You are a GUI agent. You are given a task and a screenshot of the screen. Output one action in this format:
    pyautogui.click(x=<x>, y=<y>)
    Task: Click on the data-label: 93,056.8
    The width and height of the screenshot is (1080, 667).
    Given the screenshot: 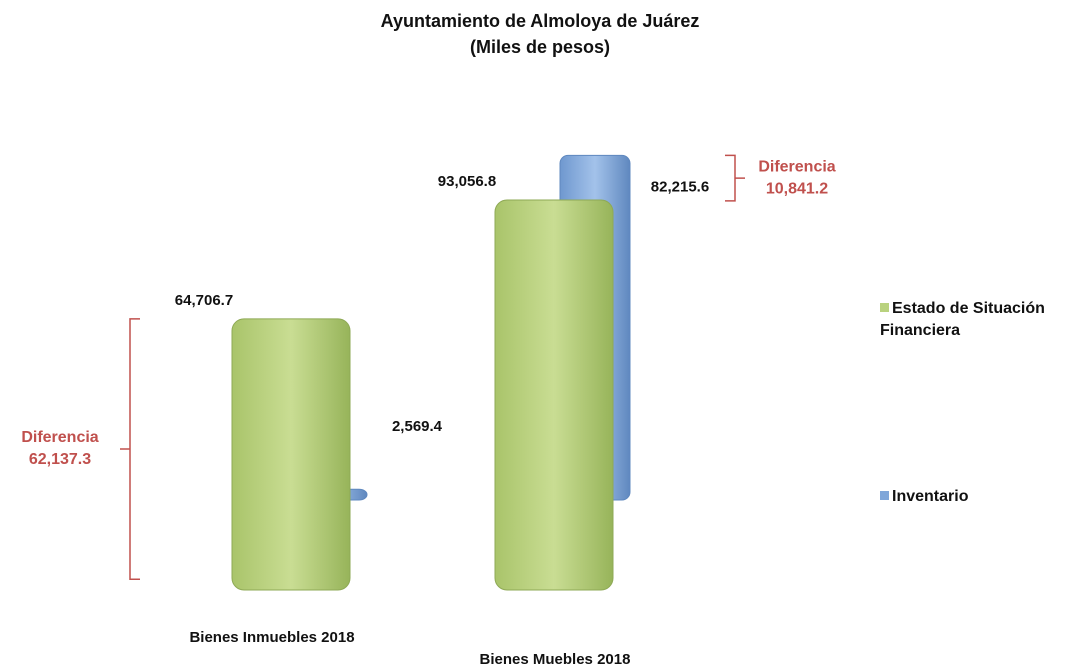 What is the action you would take?
    pyautogui.click(x=467, y=181)
    